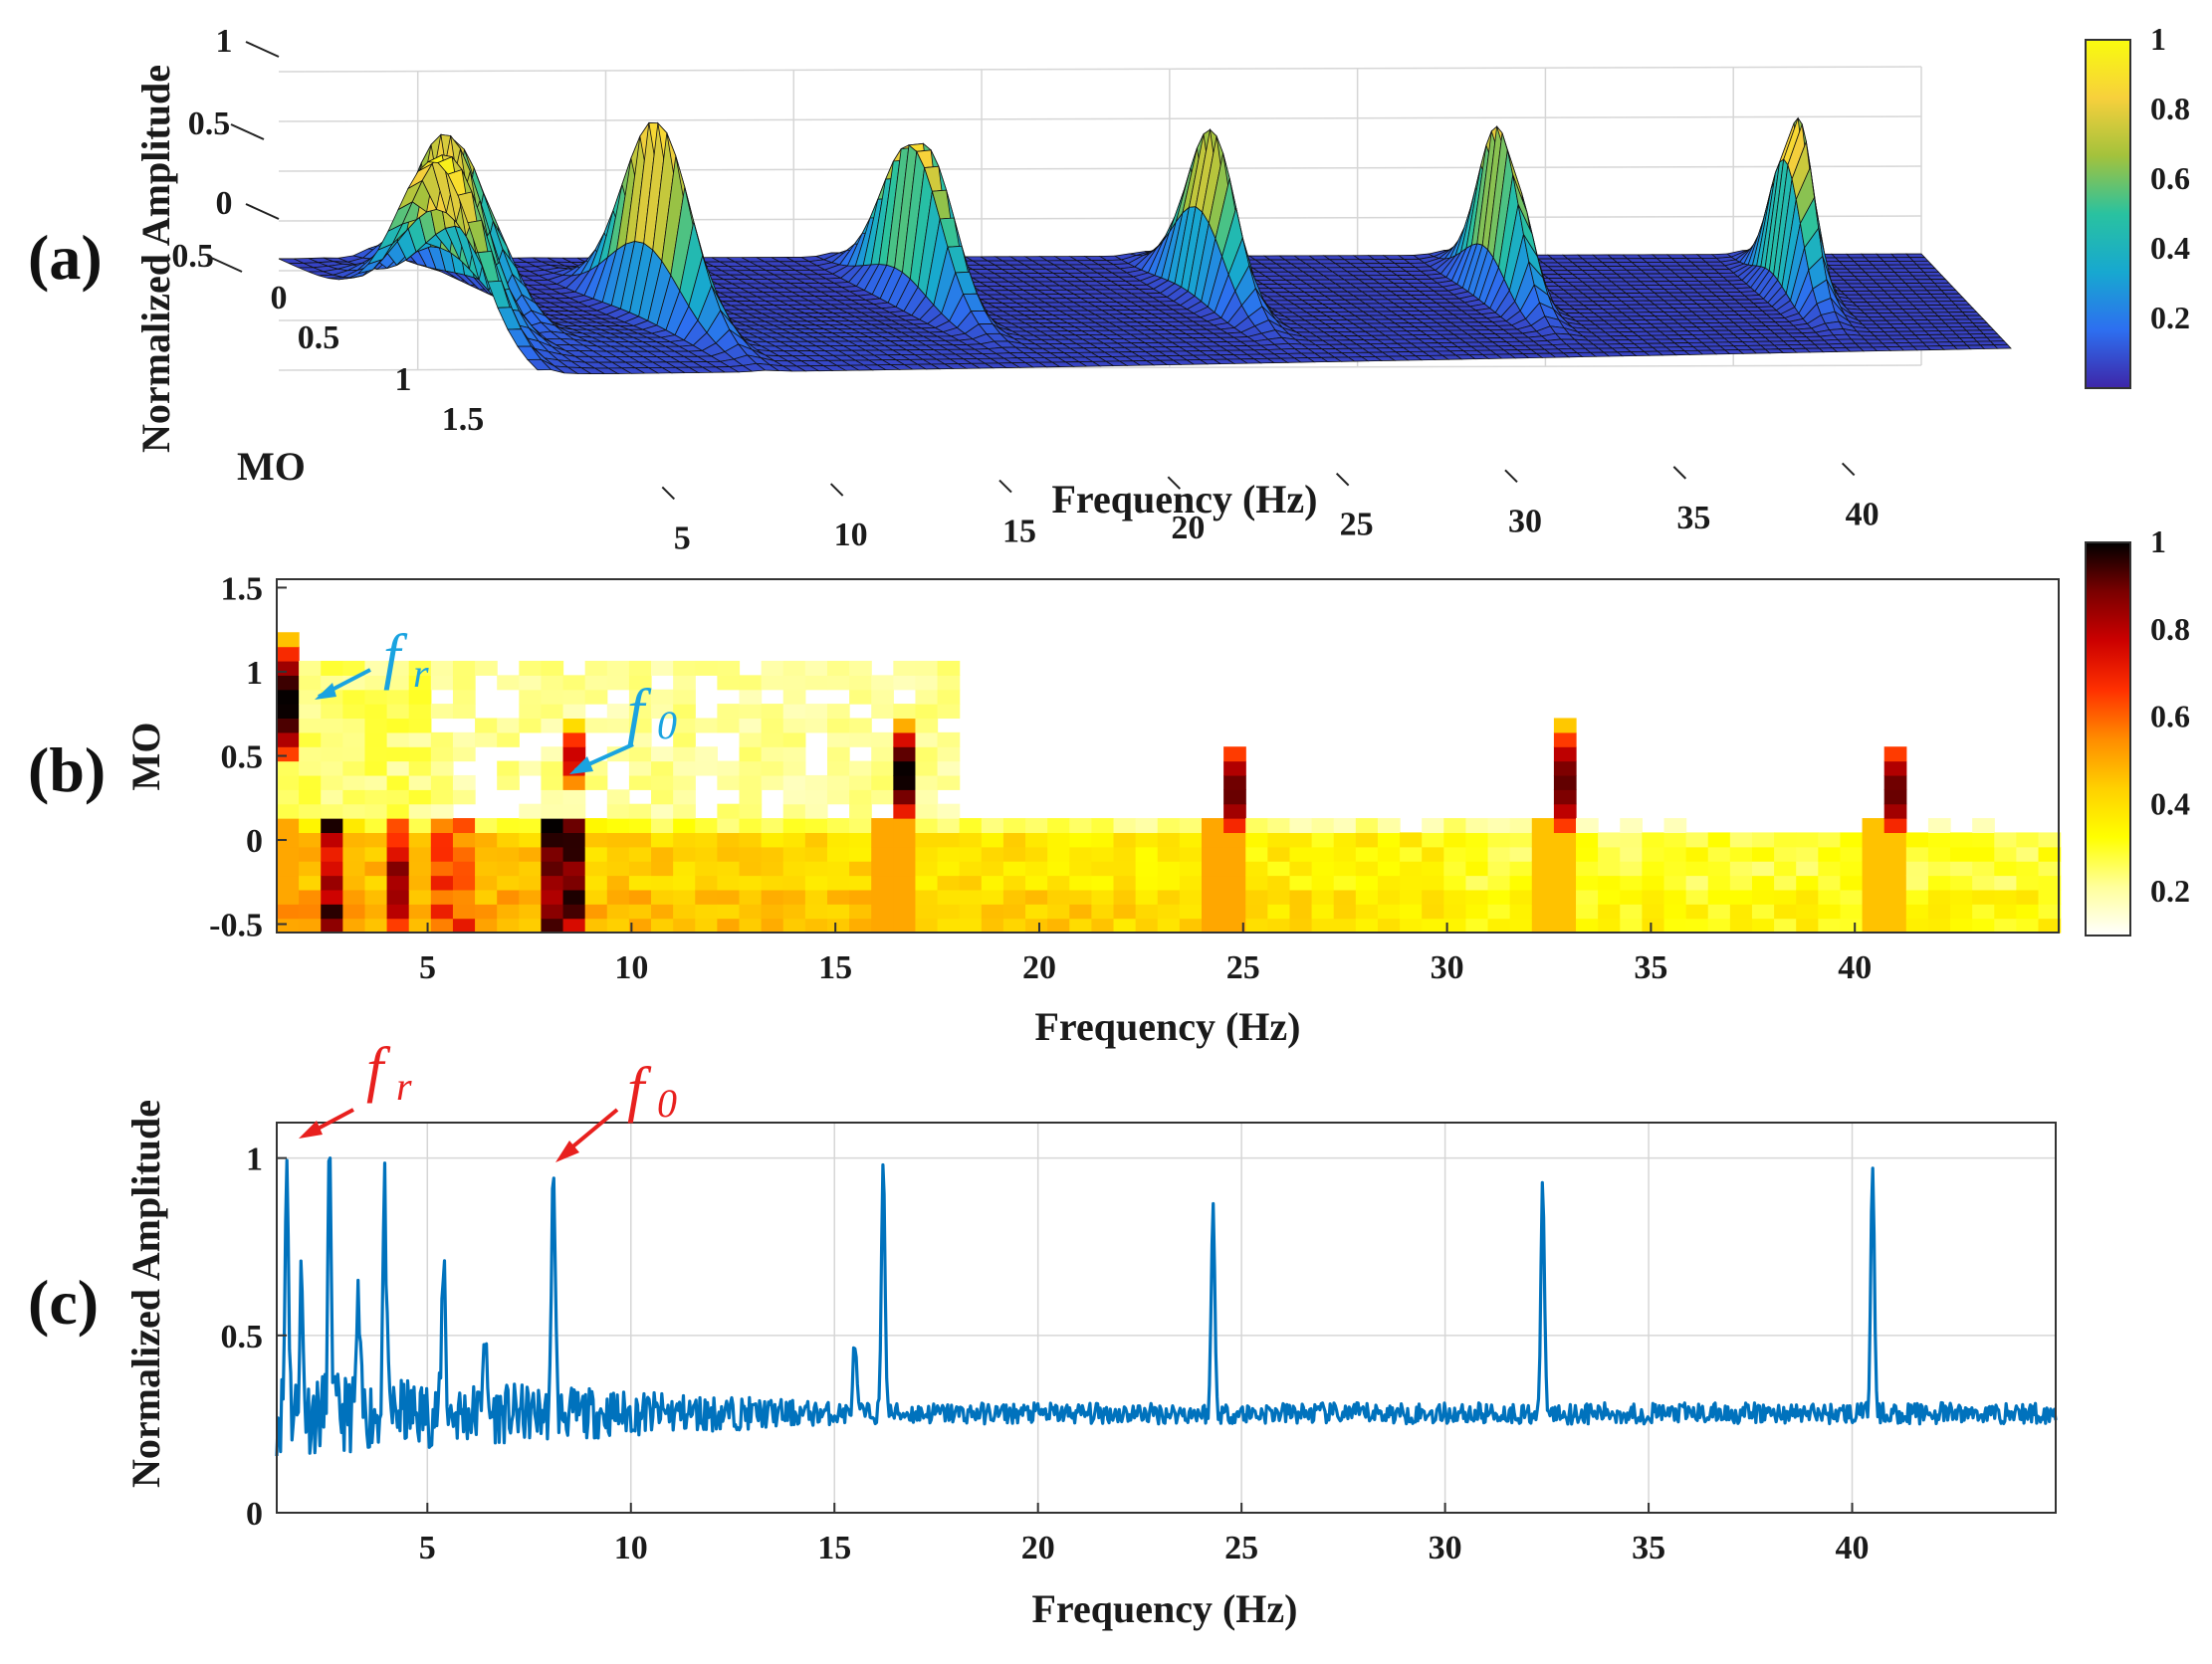 The width and height of the screenshot is (2212, 1664). What do you see at coordinates (2137, 205) in the screenshot?
I see `panel-a-colorbar: 1 0.8 0.6 0.4 0.2` at bounding box center [2137, 205].